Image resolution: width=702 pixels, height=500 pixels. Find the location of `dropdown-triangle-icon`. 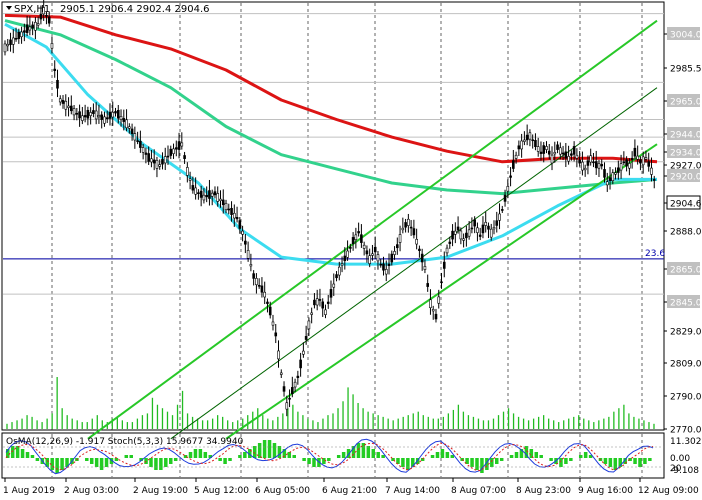

dropdown-triangle-icon is located at coordinates (9, 8).